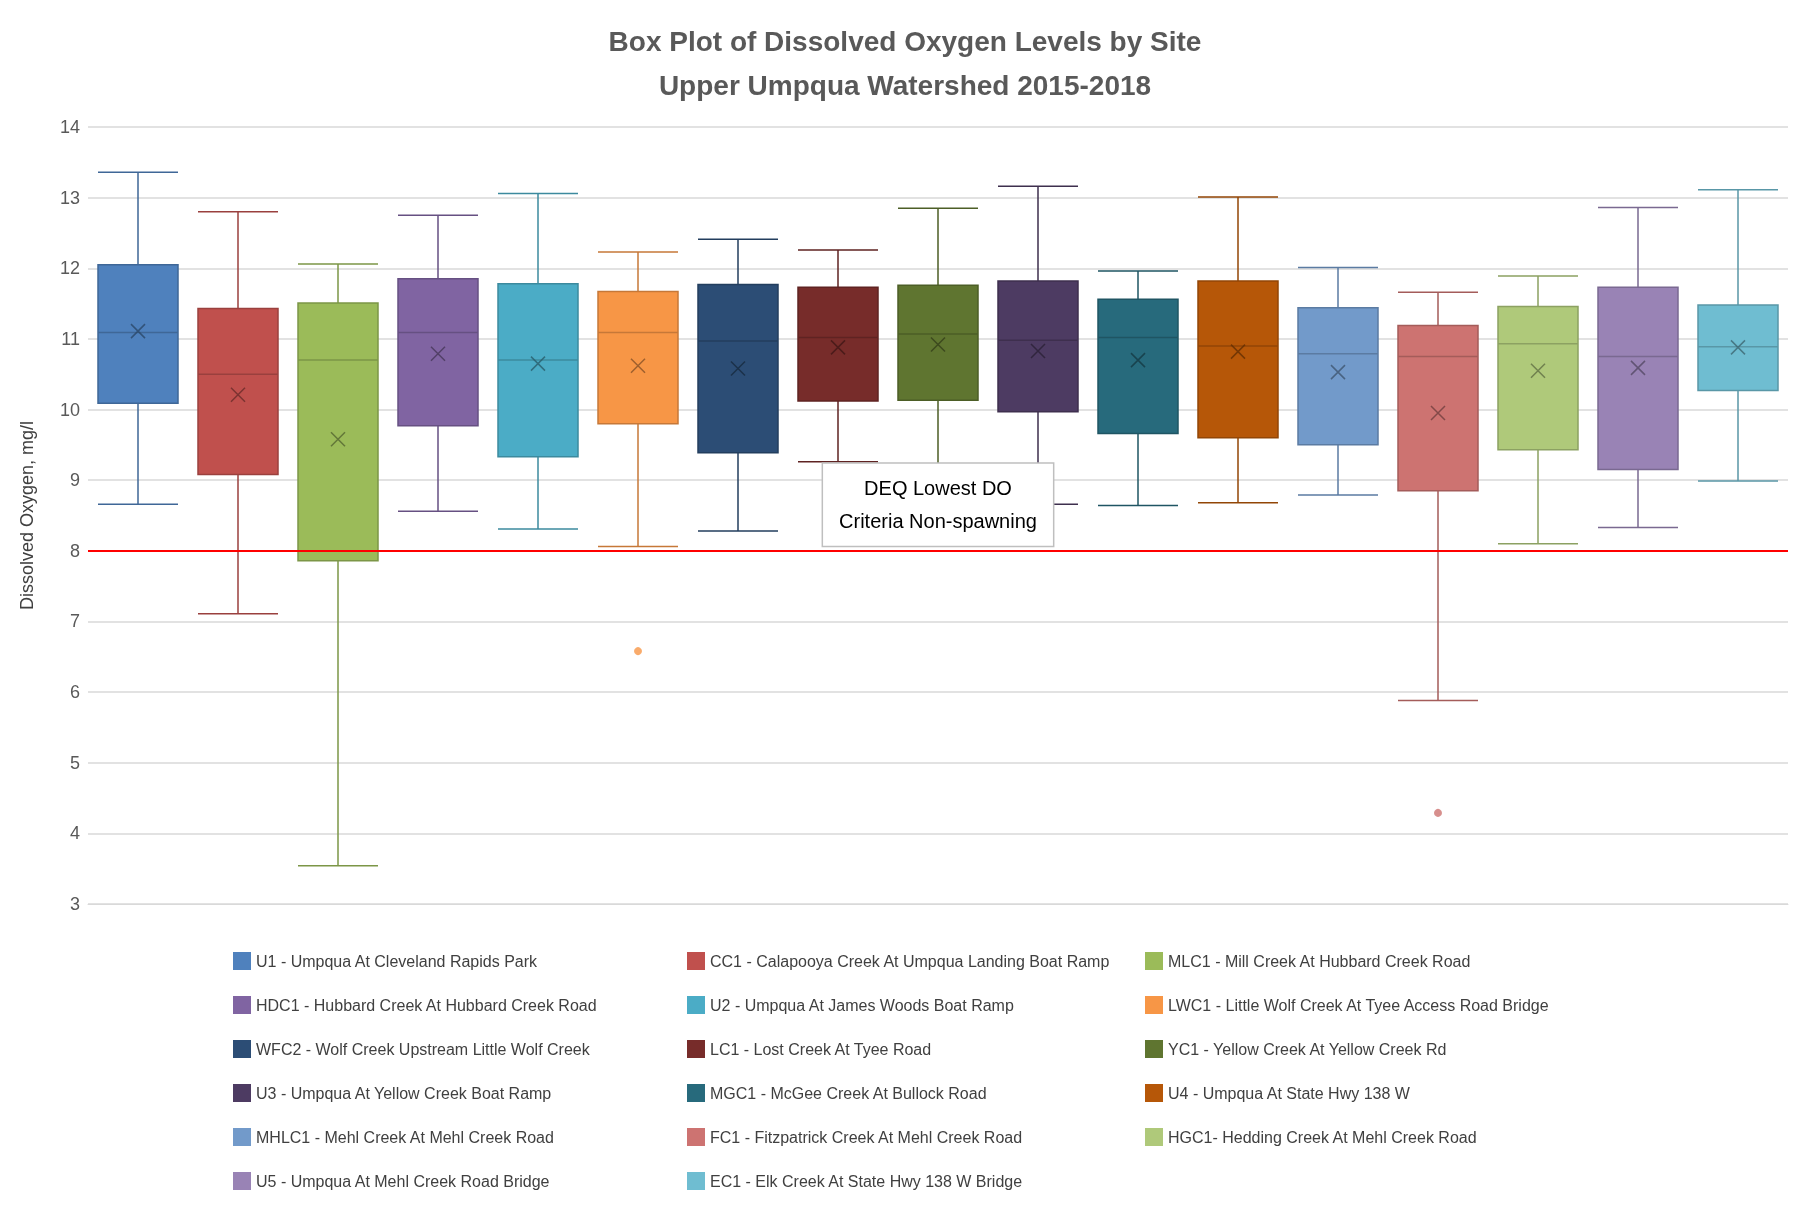 The height and width of the screenshot is (1220, 1818). Describe the element at coordinates (69, 127) in the screenshot. I see `y-tick-label: 14` at that location.